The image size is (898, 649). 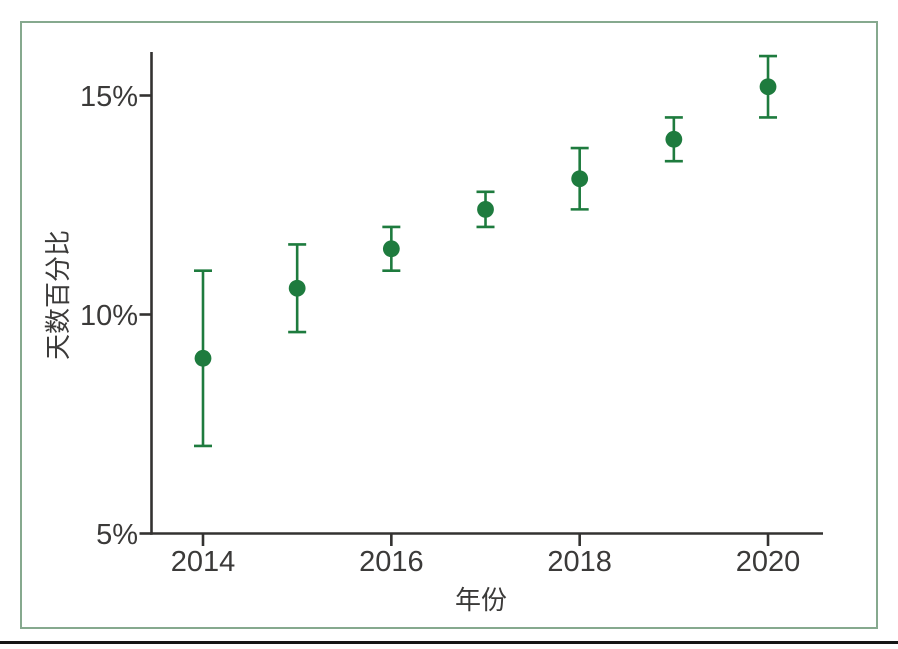 I want to click on bottom-rule, so click(x=449, y=642).